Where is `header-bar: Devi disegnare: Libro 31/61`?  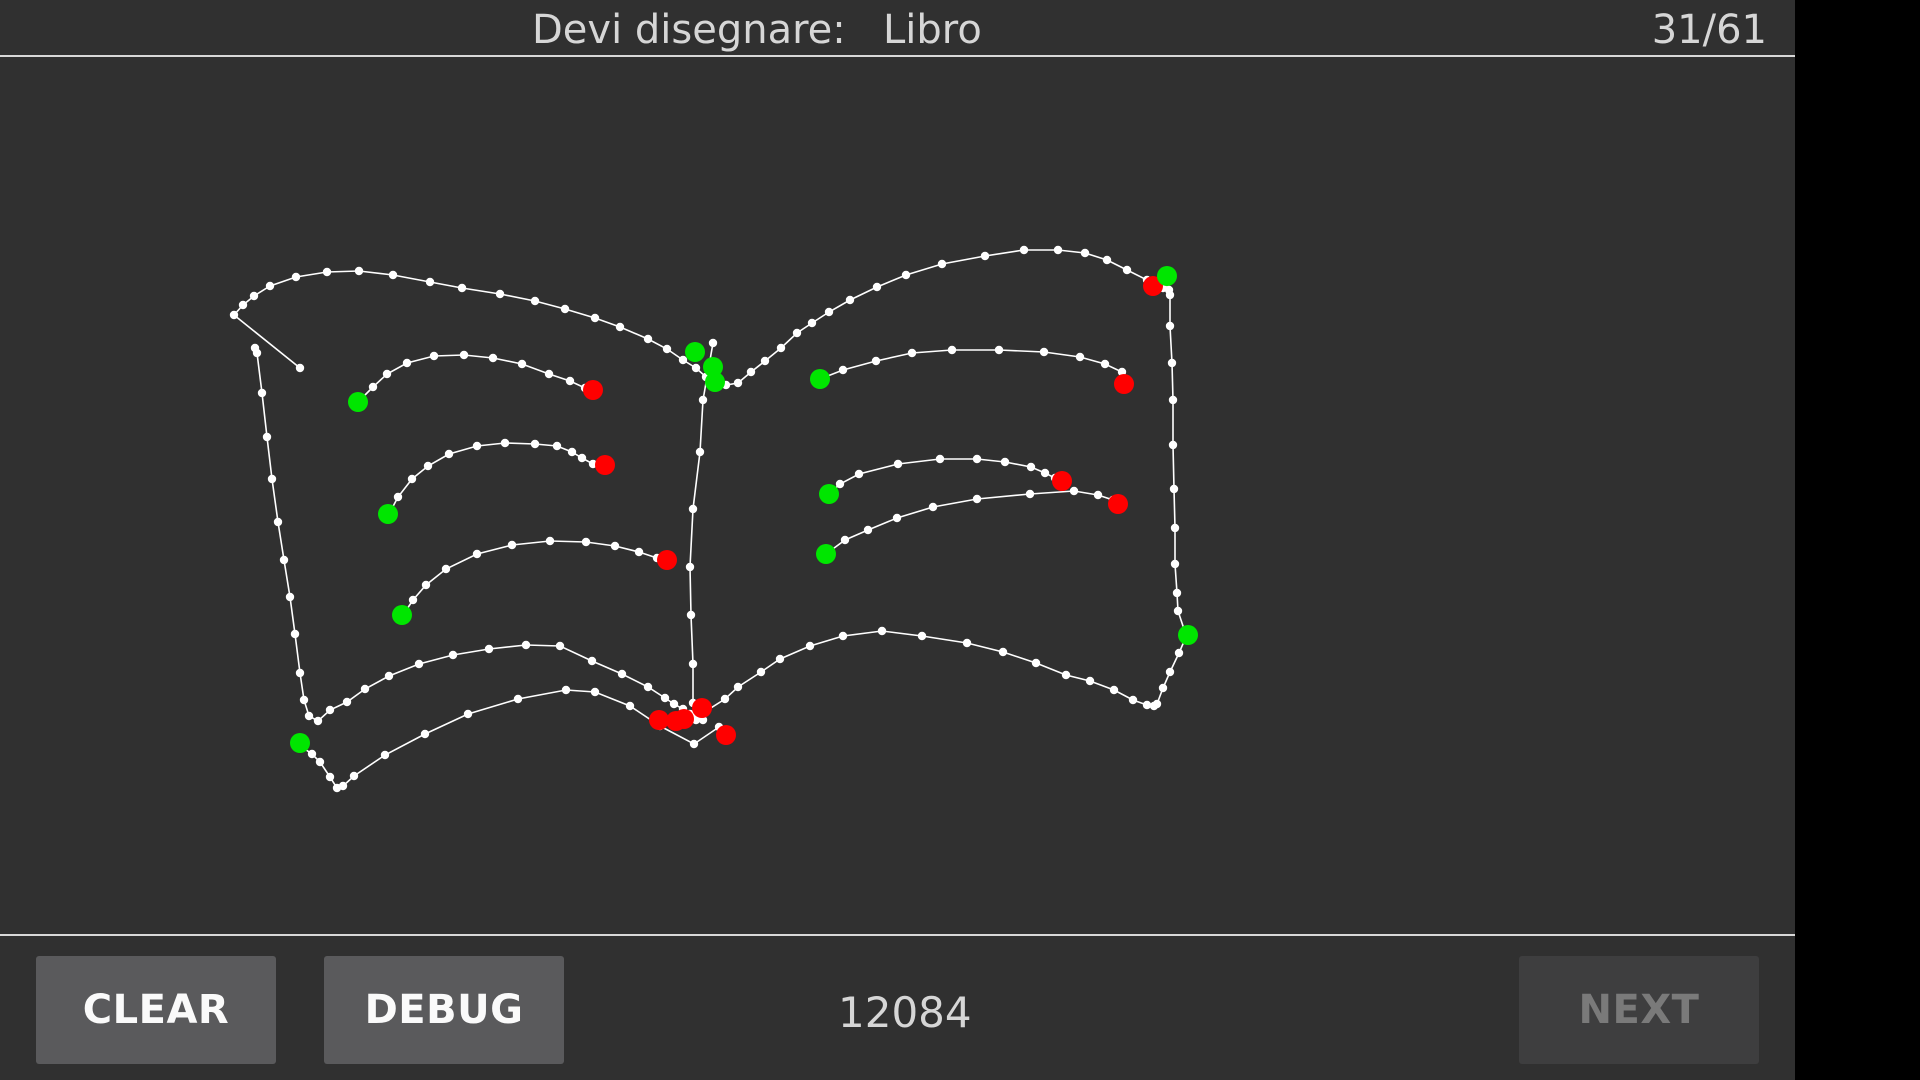
header-bar: Devi disegnare: Libro 31/61 is located at coordinates (897, 28).